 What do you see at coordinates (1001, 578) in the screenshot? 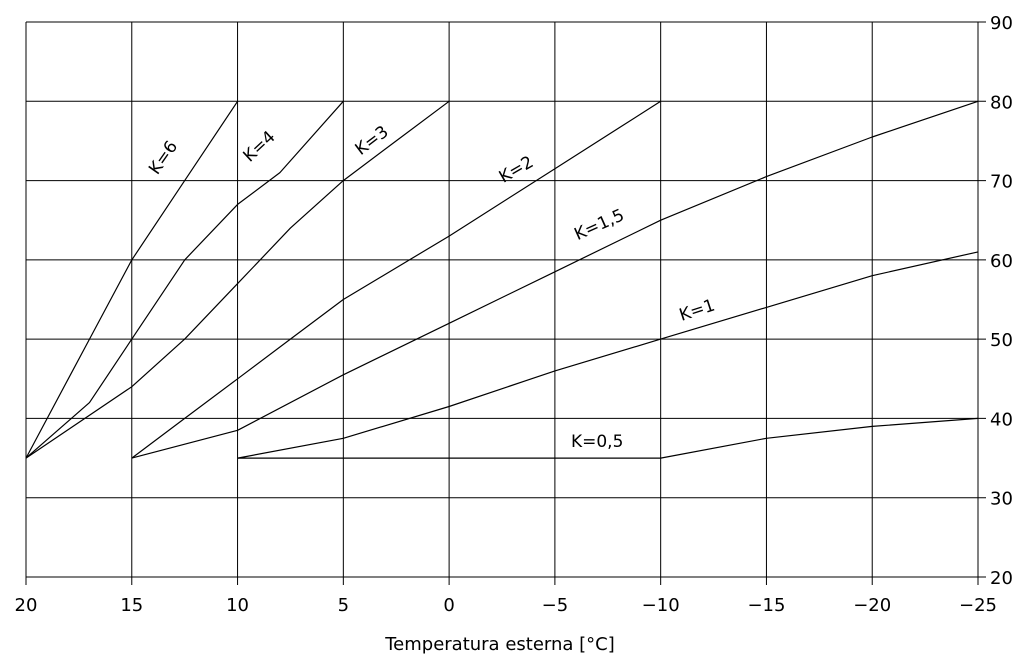
I see `y-tick-label: 20` at bounding box center [1001, 578].